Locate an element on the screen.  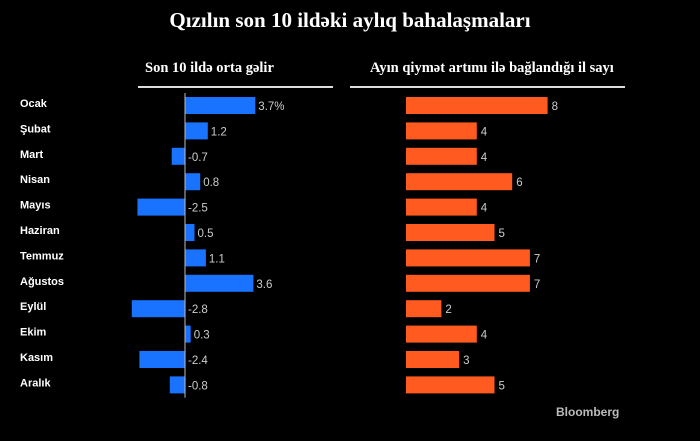
category-label: Mart is located at coordinates (32, 155).